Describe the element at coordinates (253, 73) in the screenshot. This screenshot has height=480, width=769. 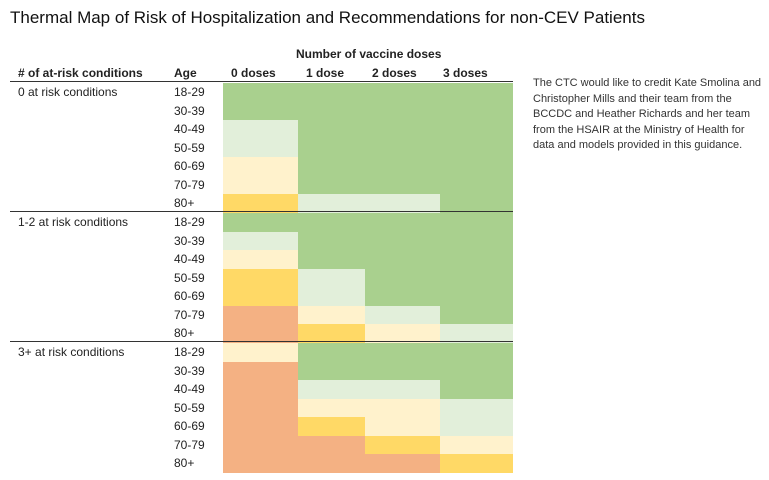
I see `column-header: 0 doses` at that location.